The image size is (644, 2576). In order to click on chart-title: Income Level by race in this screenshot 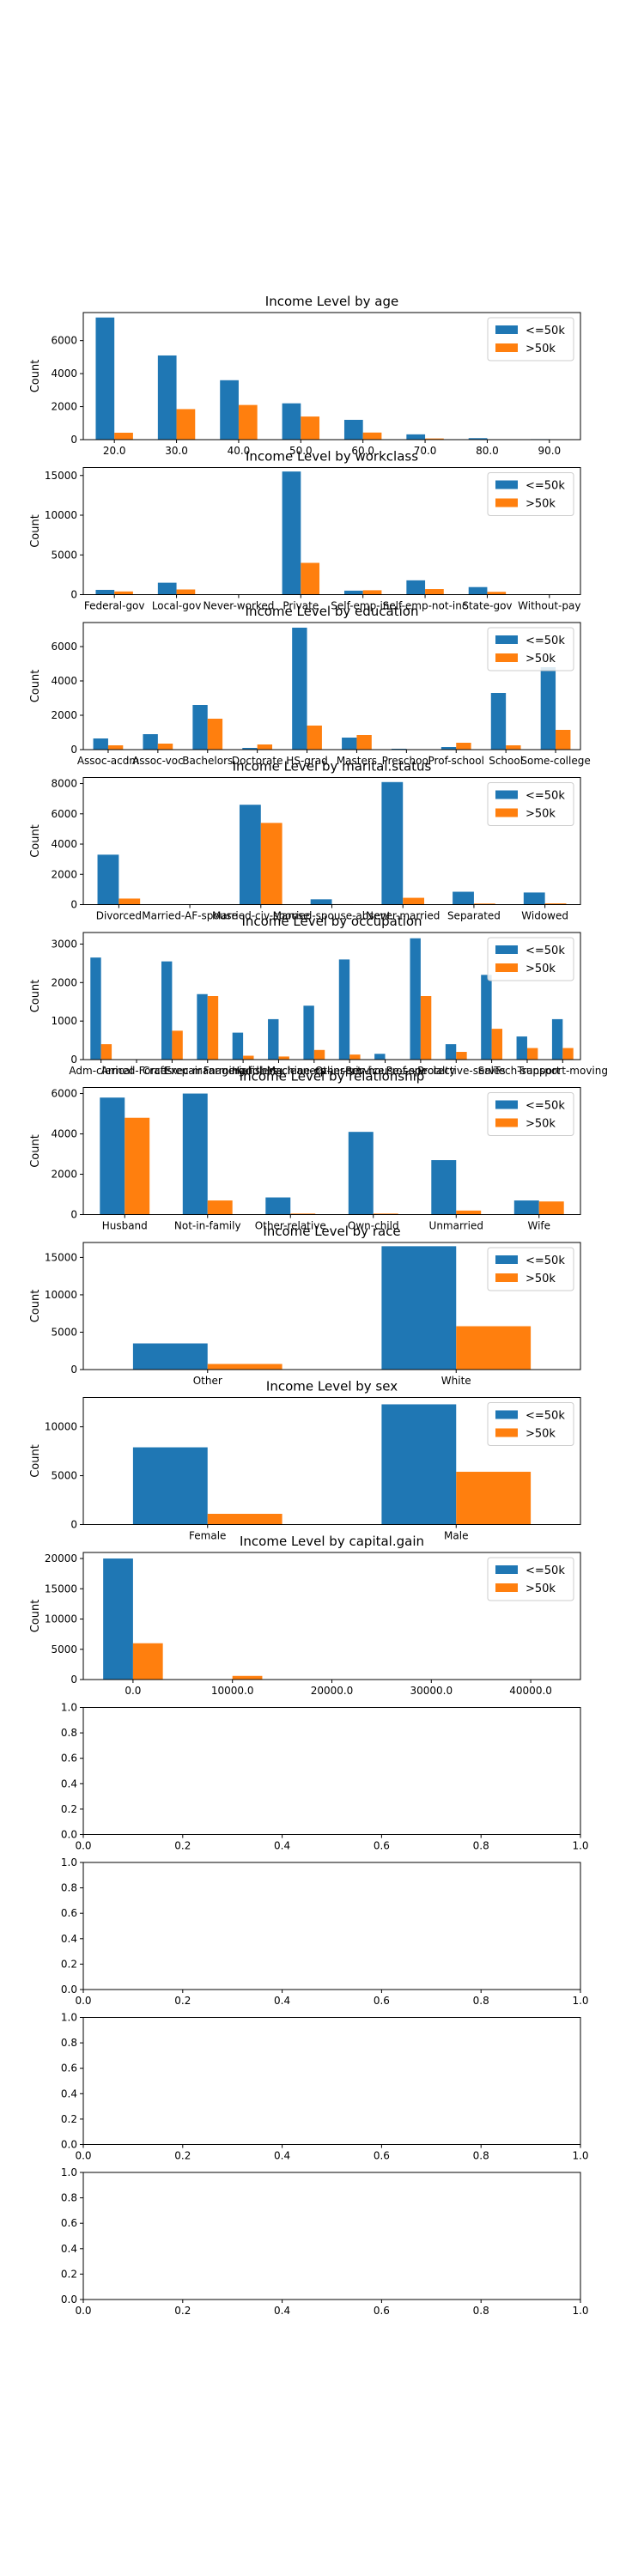, I will do `click(332, 1232)`.